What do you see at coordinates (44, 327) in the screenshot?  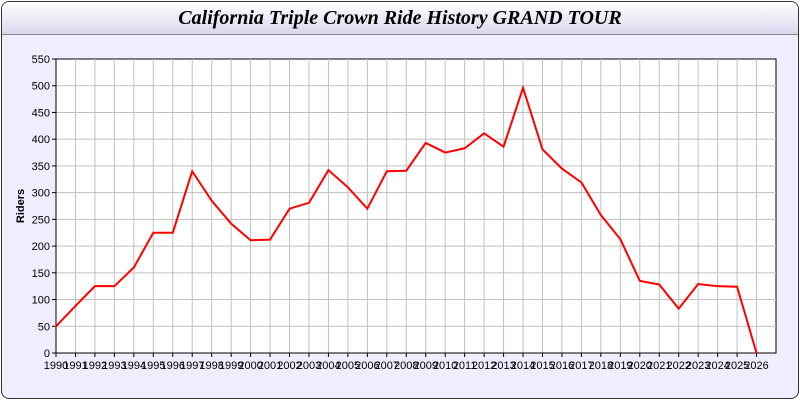 I see `y-tick-label: 50` at bounding box center [44, 327].